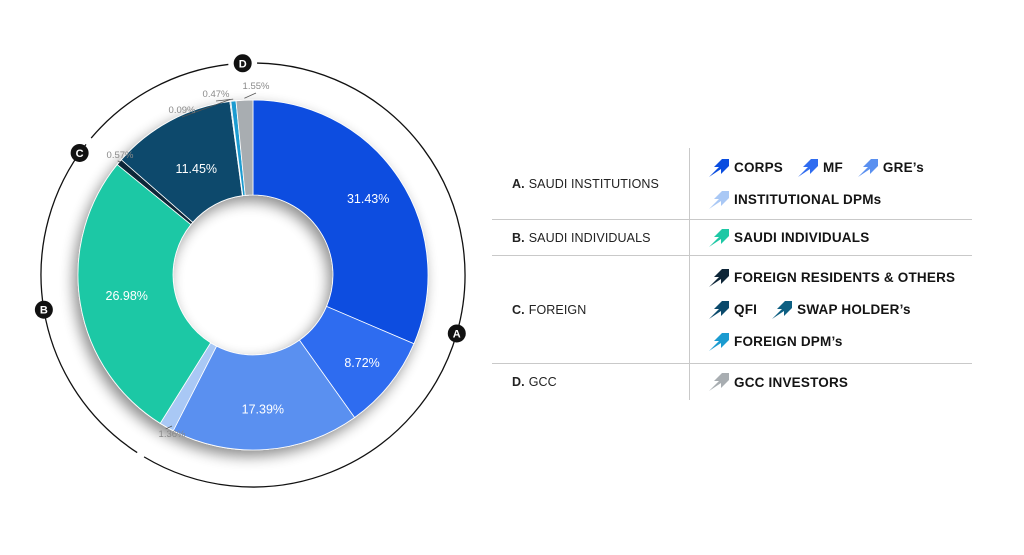  I want to click on slice-label-qfi: 11.45%, so click(196, 169).